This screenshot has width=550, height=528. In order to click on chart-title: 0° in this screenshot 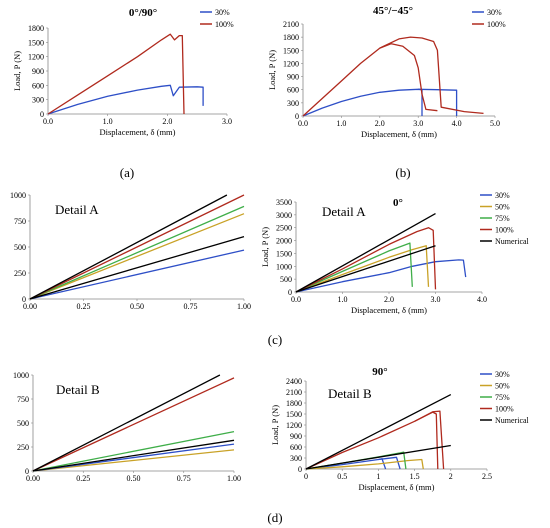, I will do `click(398, 203)`.